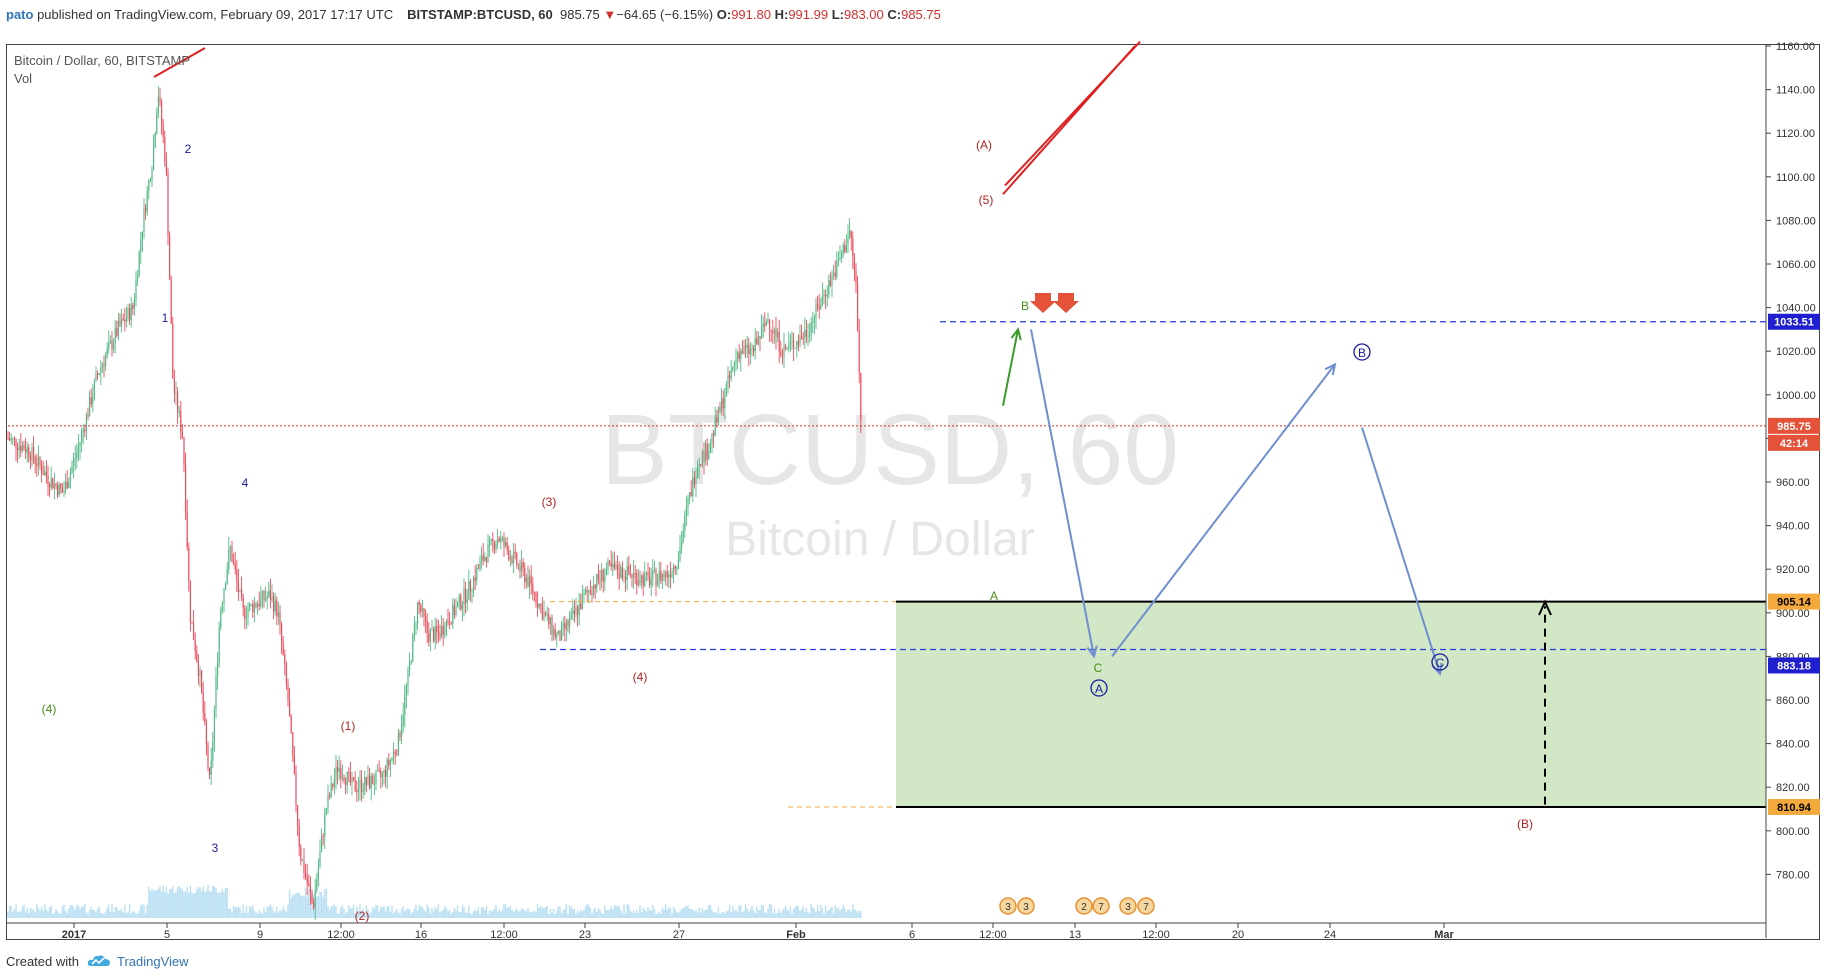 The height and width of the screenshot is (978, 1824). Describe the element at coordinates (751, 14) in the screenshot. I see `open-value: 991.80` at that location.